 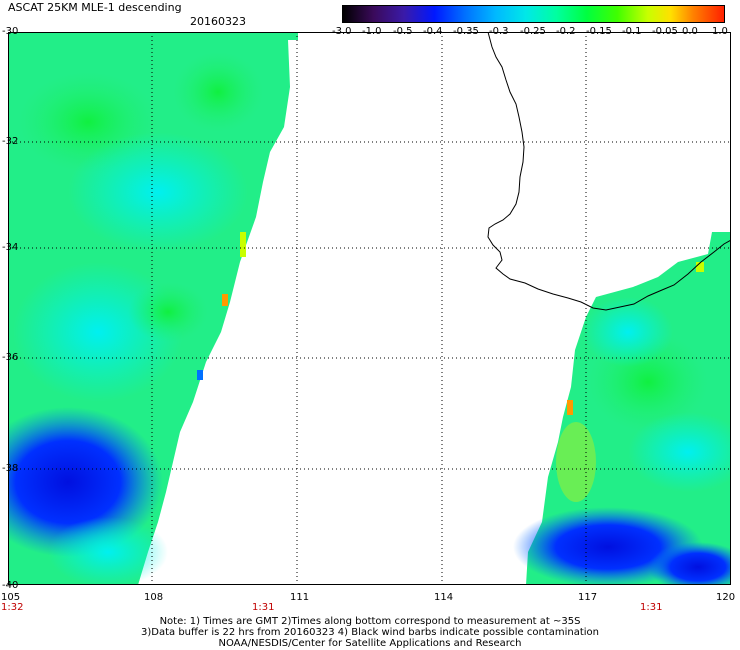 I want to click on lat-label: -30, so click(x=10, y=31).